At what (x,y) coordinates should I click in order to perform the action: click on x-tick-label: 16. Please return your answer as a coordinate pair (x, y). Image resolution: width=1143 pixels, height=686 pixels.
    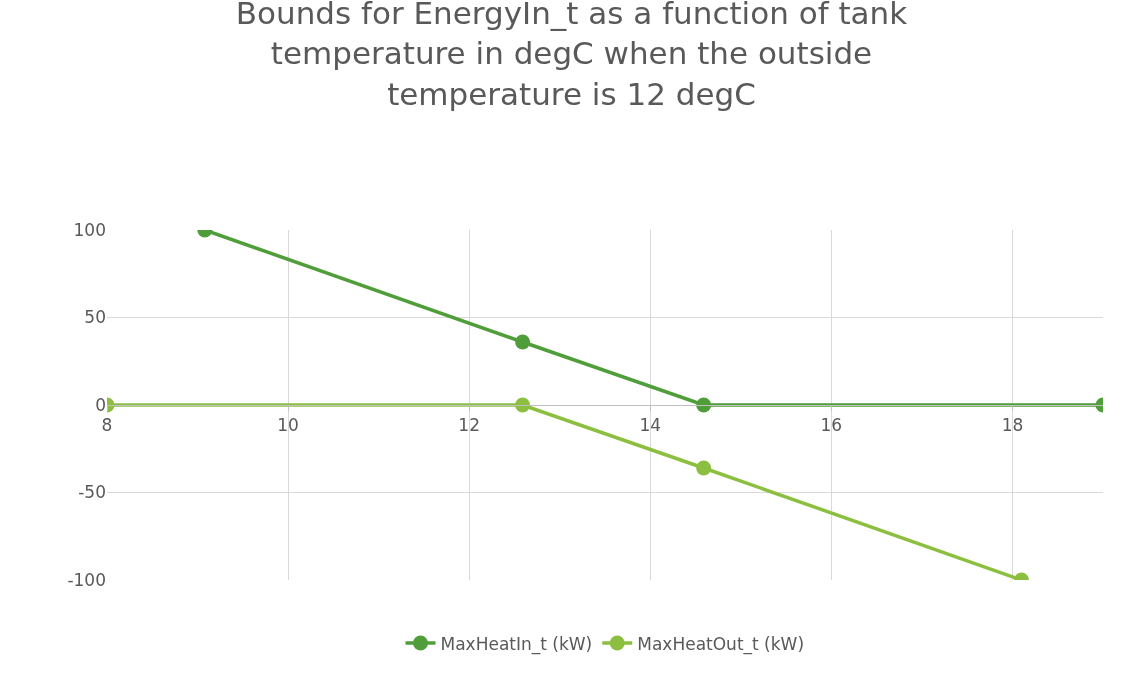
    Looking at the image, I should click on (831, 425).